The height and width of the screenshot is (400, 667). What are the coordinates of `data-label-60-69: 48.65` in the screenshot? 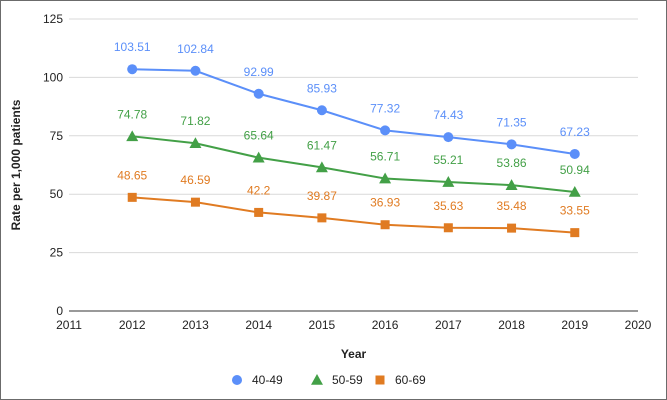 It's located at (132, 175).